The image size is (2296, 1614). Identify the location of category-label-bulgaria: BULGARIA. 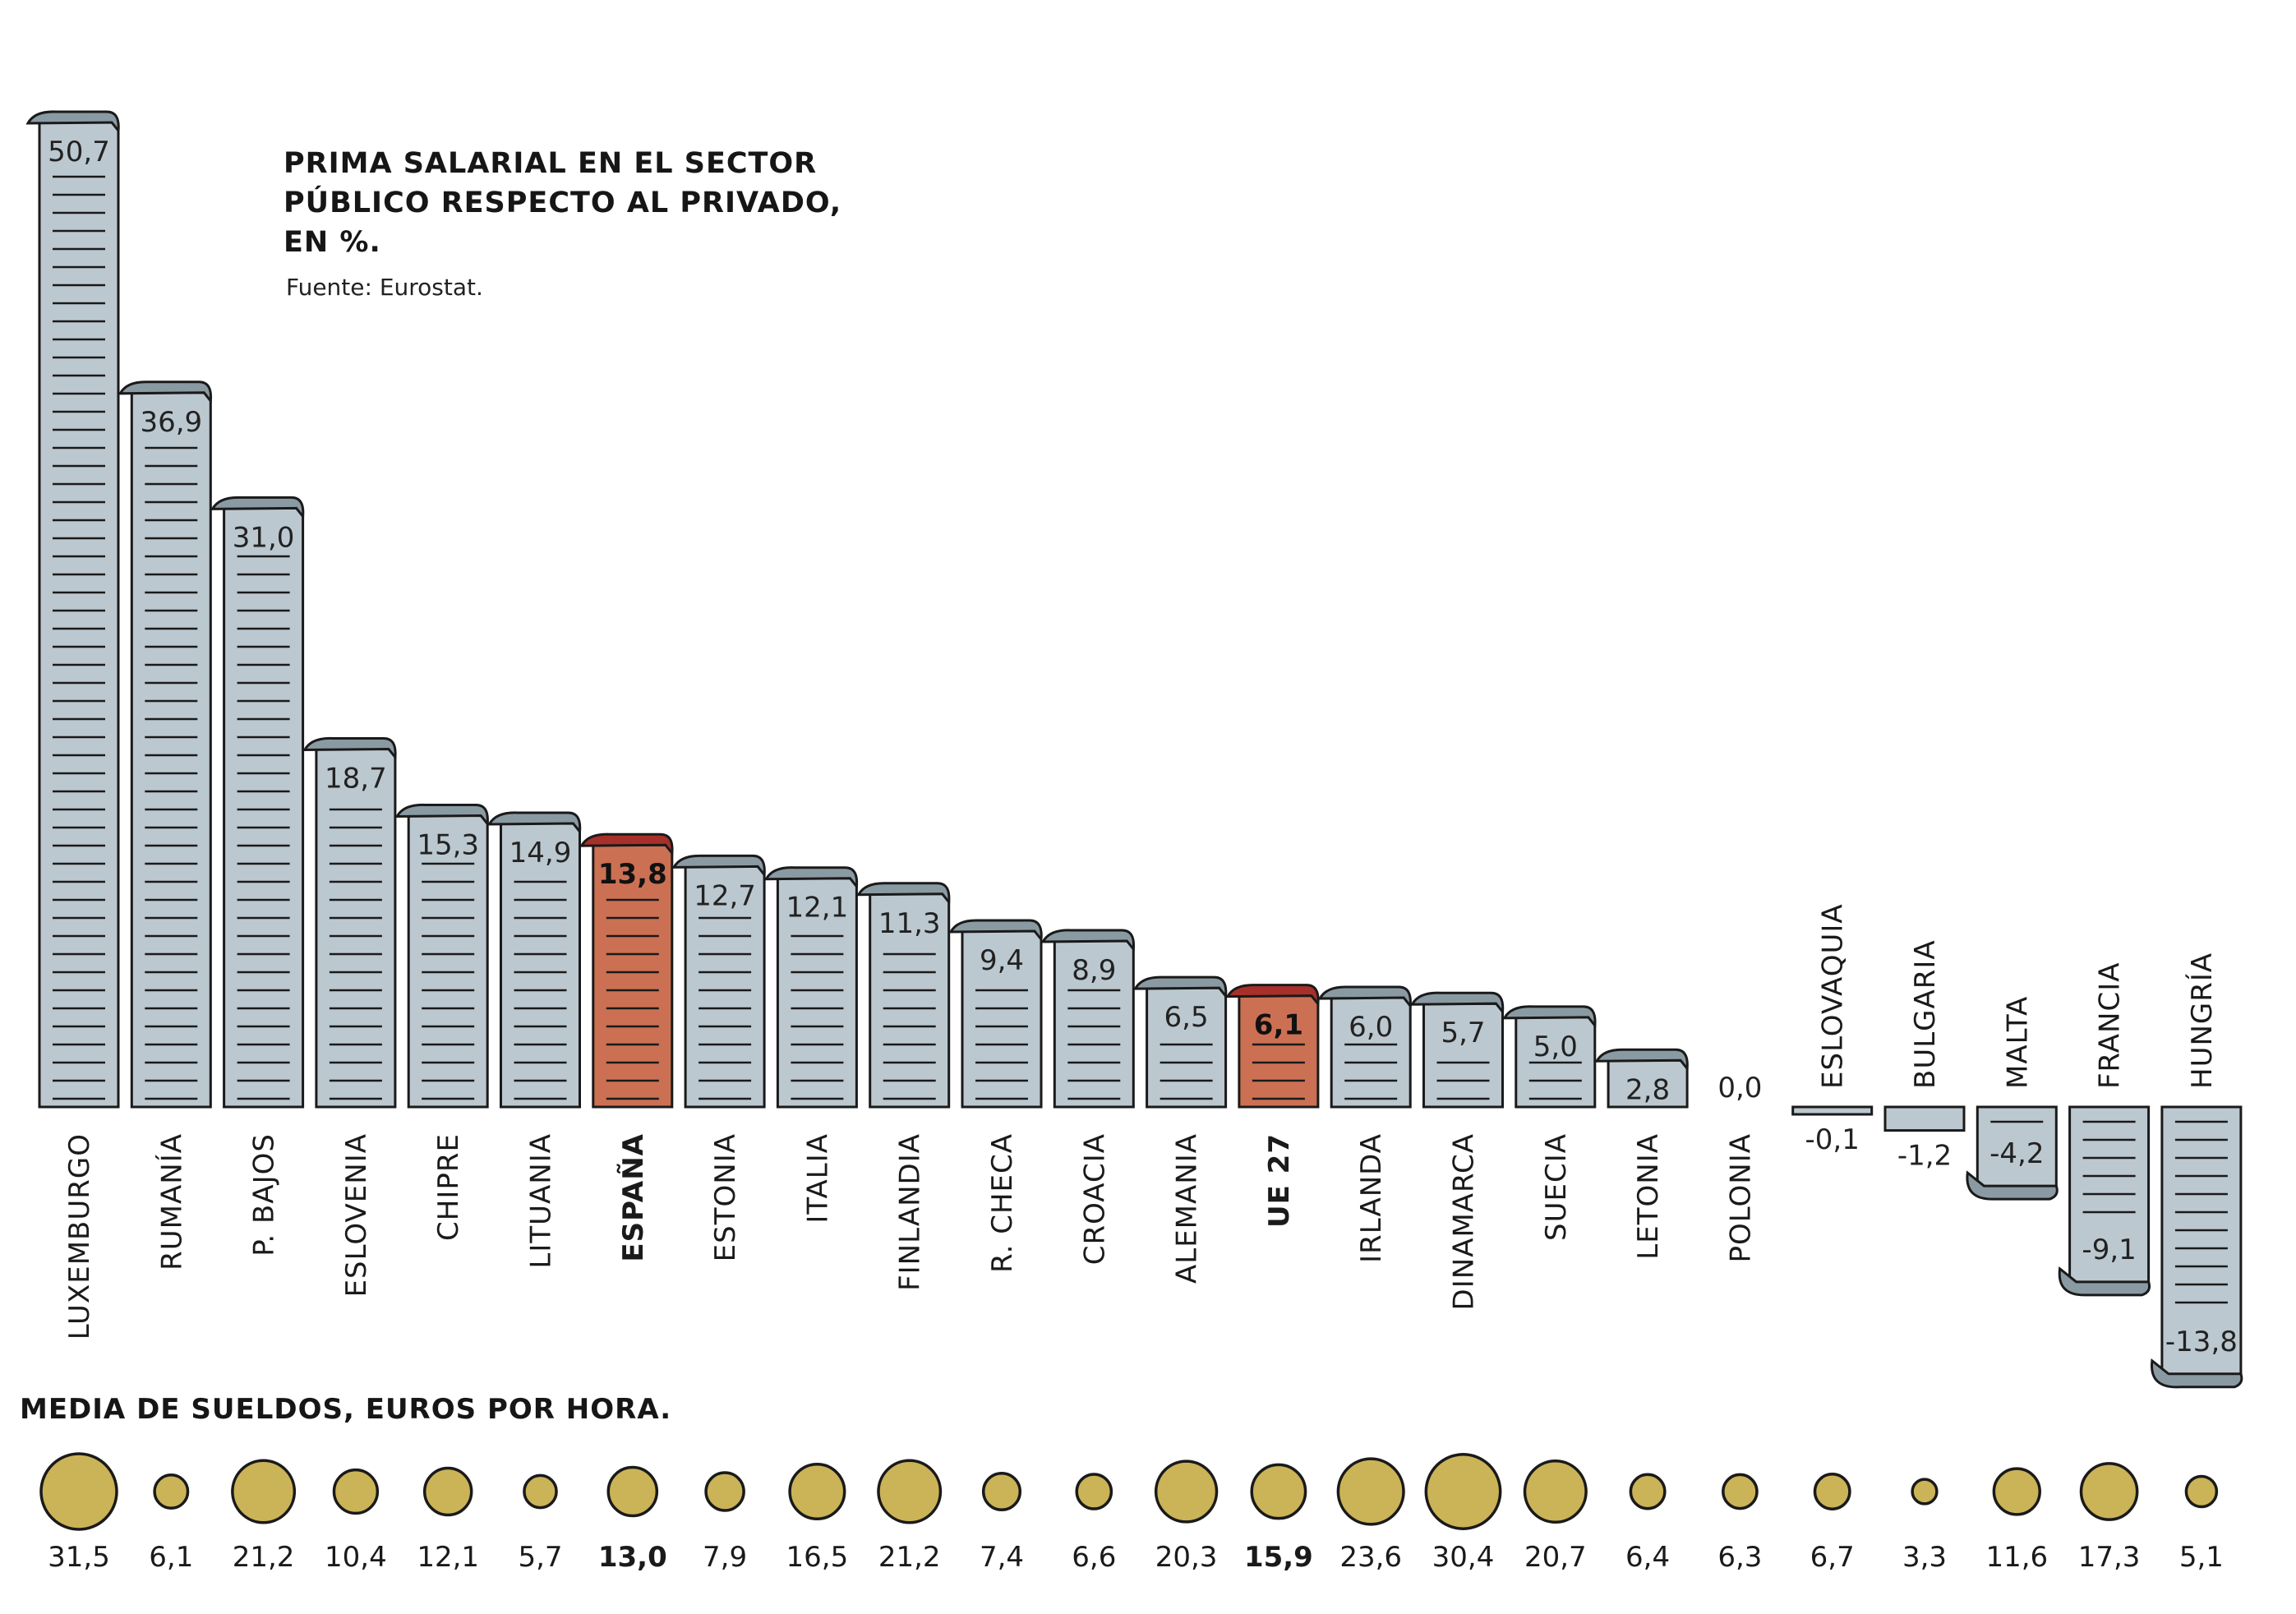
(1925, 1014).